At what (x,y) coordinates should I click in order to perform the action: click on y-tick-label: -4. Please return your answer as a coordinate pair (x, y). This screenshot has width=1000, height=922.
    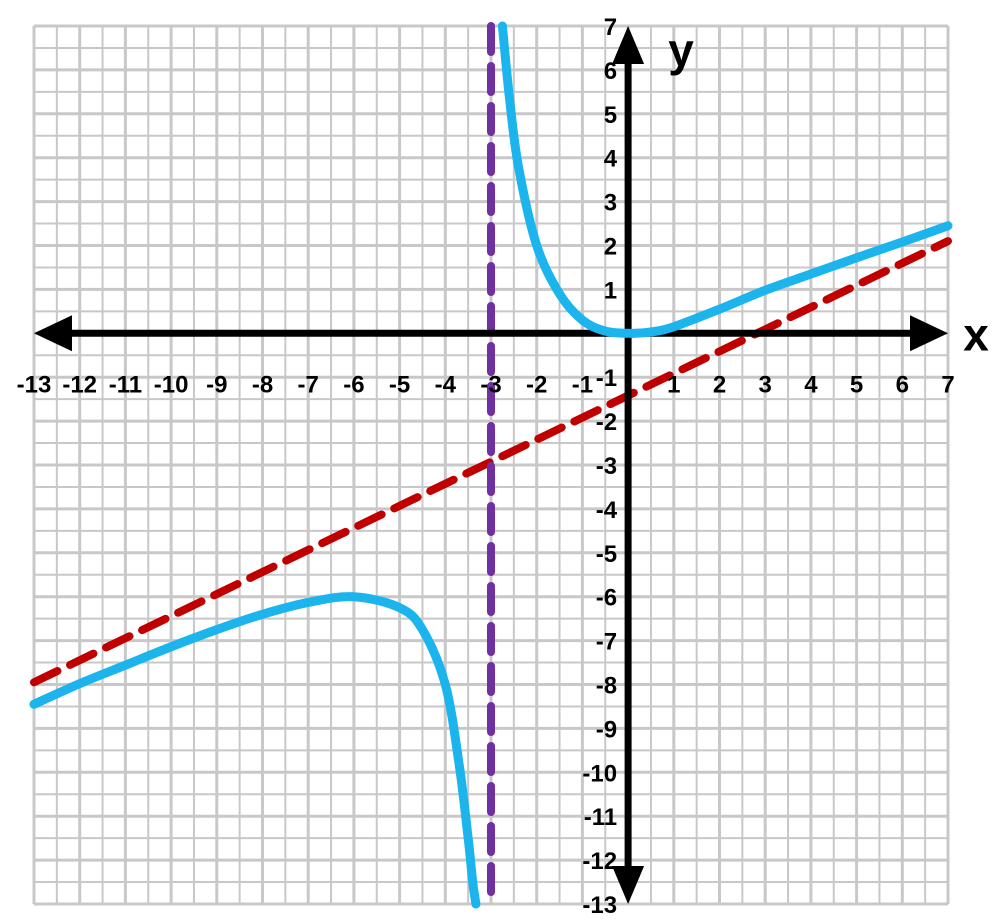
    Looking at the image, I should click on (607, 510).